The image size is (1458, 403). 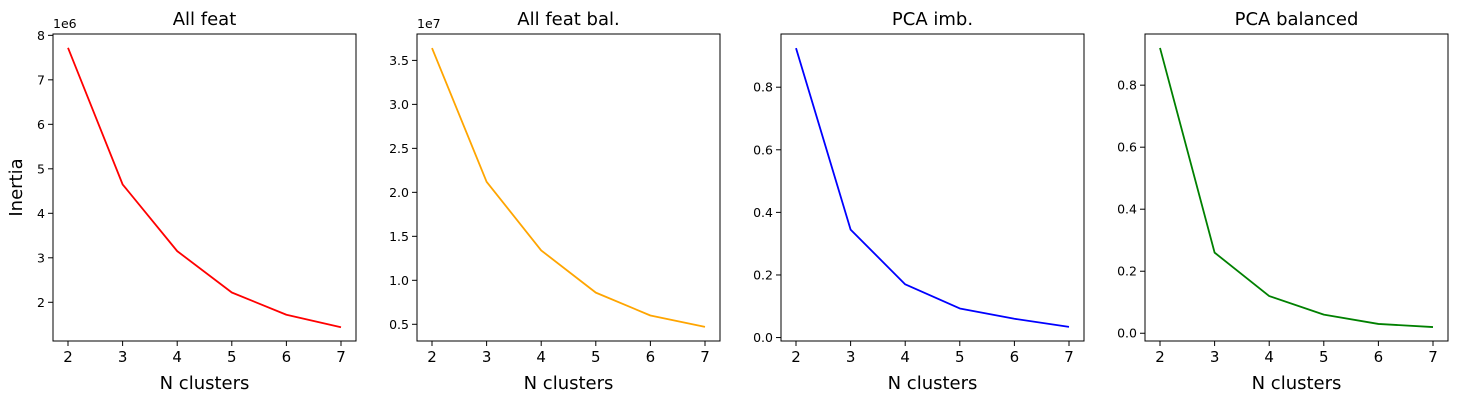 What do you see at coordinates (41, 79) in the screenshot?
I see `y-tick-label: 7` at bounding box center [41, 79].